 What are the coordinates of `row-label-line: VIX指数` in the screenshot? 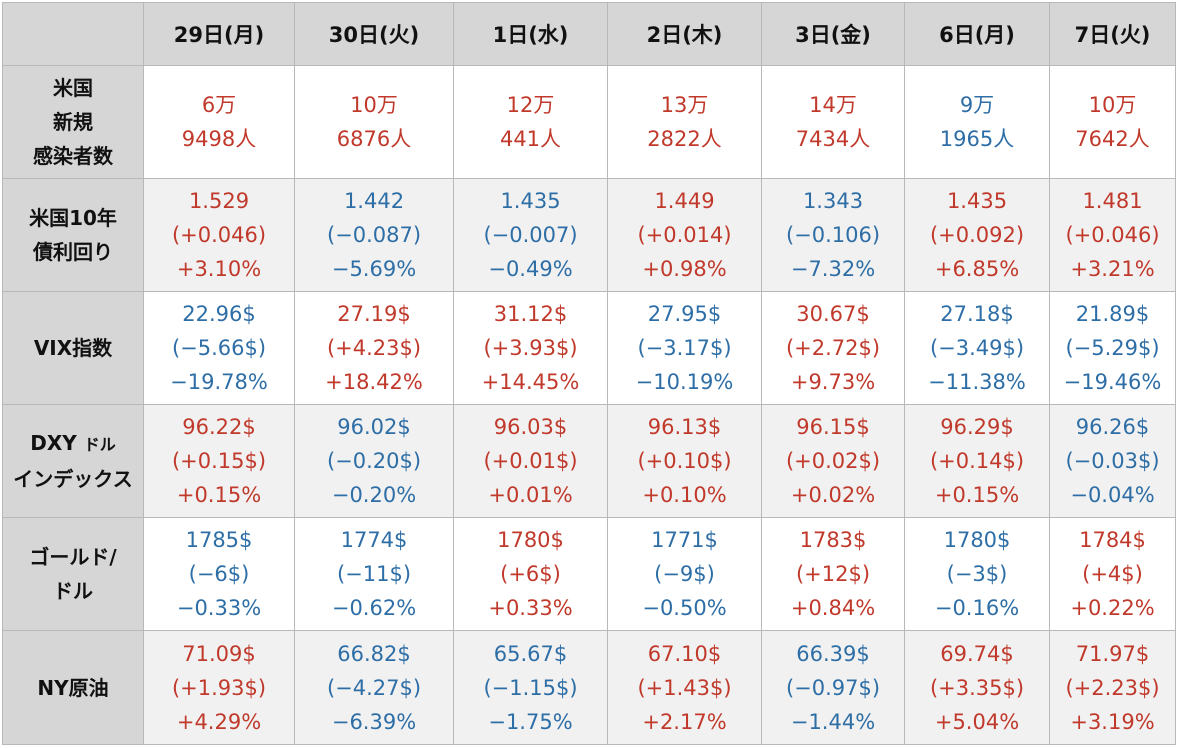 It's located at (73, 348).